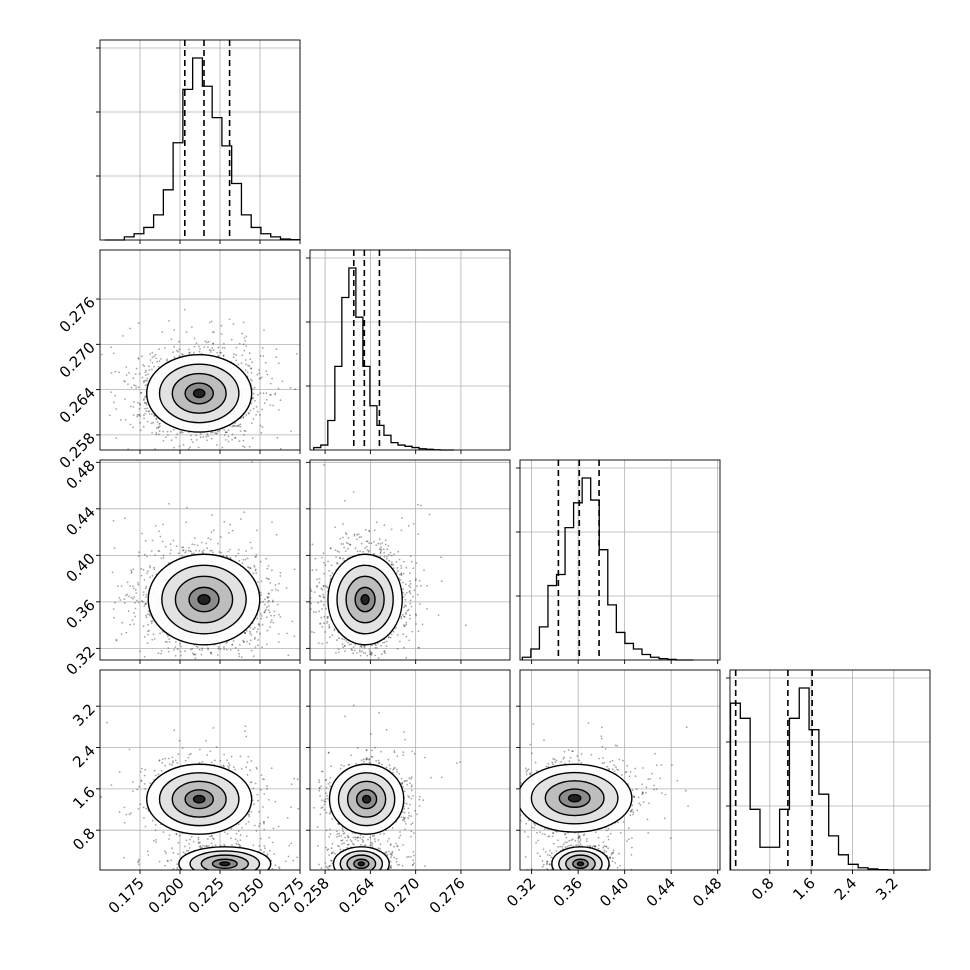 This screenshot has width=970, height=970. I want to click on panel-frame, so click(410, 350).